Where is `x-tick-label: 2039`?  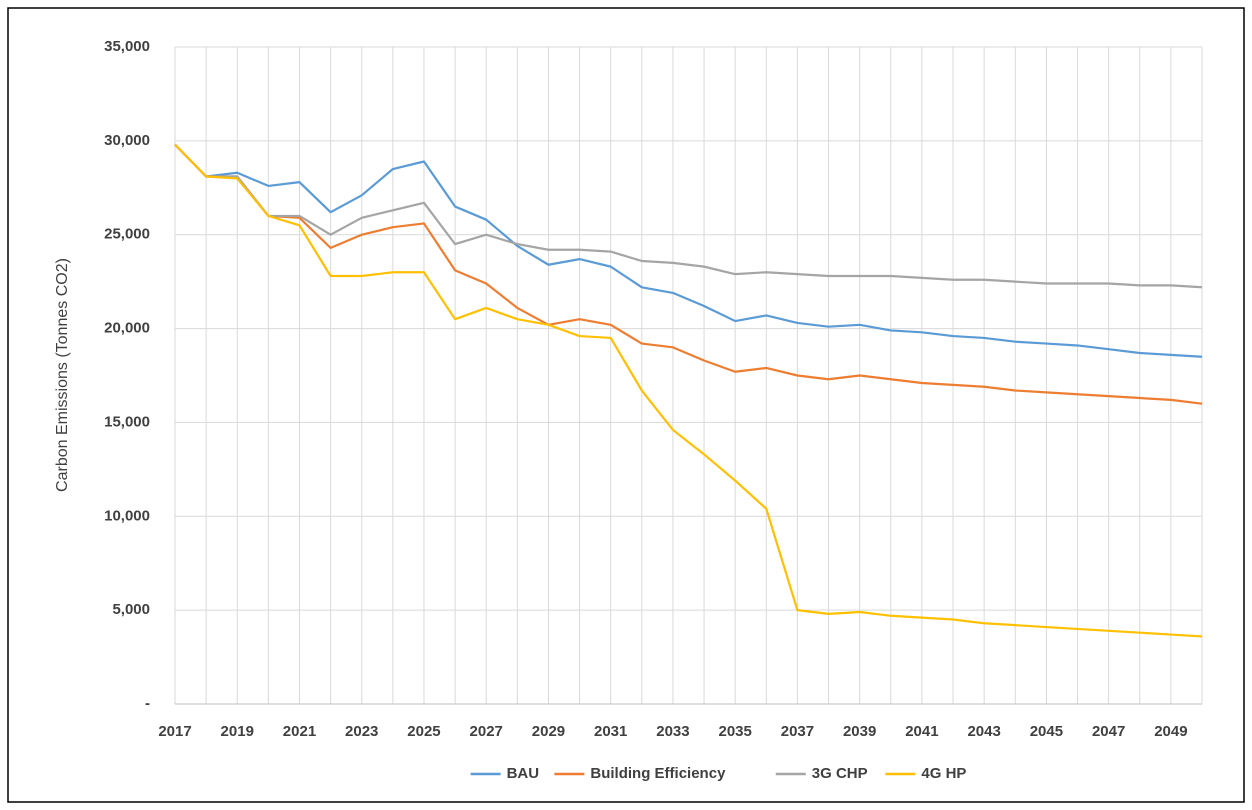 x-tick-label: 2039 is located at coordinates (859, 731).